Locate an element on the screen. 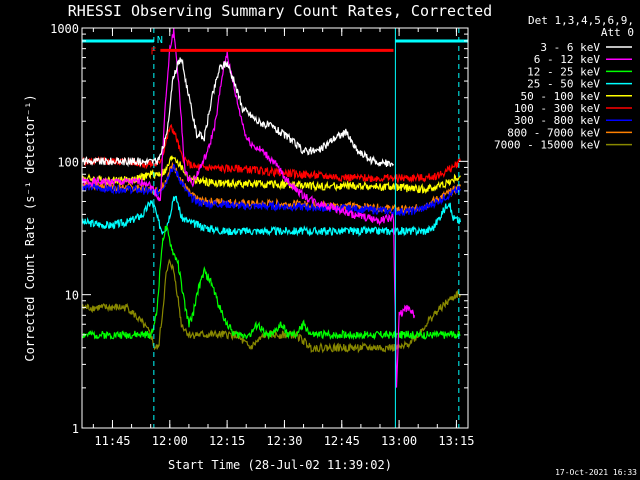  legend-header-line-1: Det 1,3,4,5,6,9, is located at coordinates (581, 20).